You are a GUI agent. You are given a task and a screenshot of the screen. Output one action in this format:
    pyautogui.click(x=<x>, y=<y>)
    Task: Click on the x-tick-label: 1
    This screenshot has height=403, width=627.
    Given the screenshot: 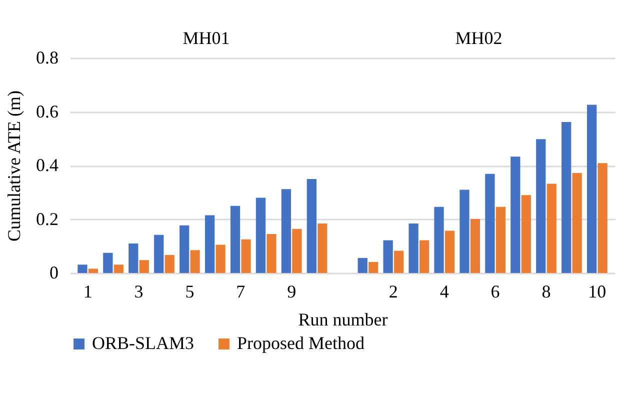 What is the action you would take?
    pyautogui.click(x=87, y=292)
    